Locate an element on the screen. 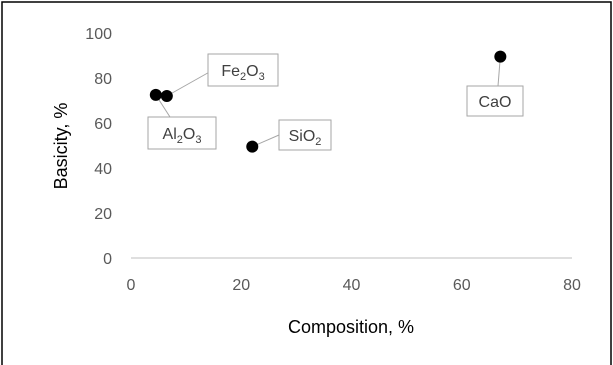 The height and width of the screenshot is (365, 613). x-tick-label: 80 is located at coordinates (572, 285).